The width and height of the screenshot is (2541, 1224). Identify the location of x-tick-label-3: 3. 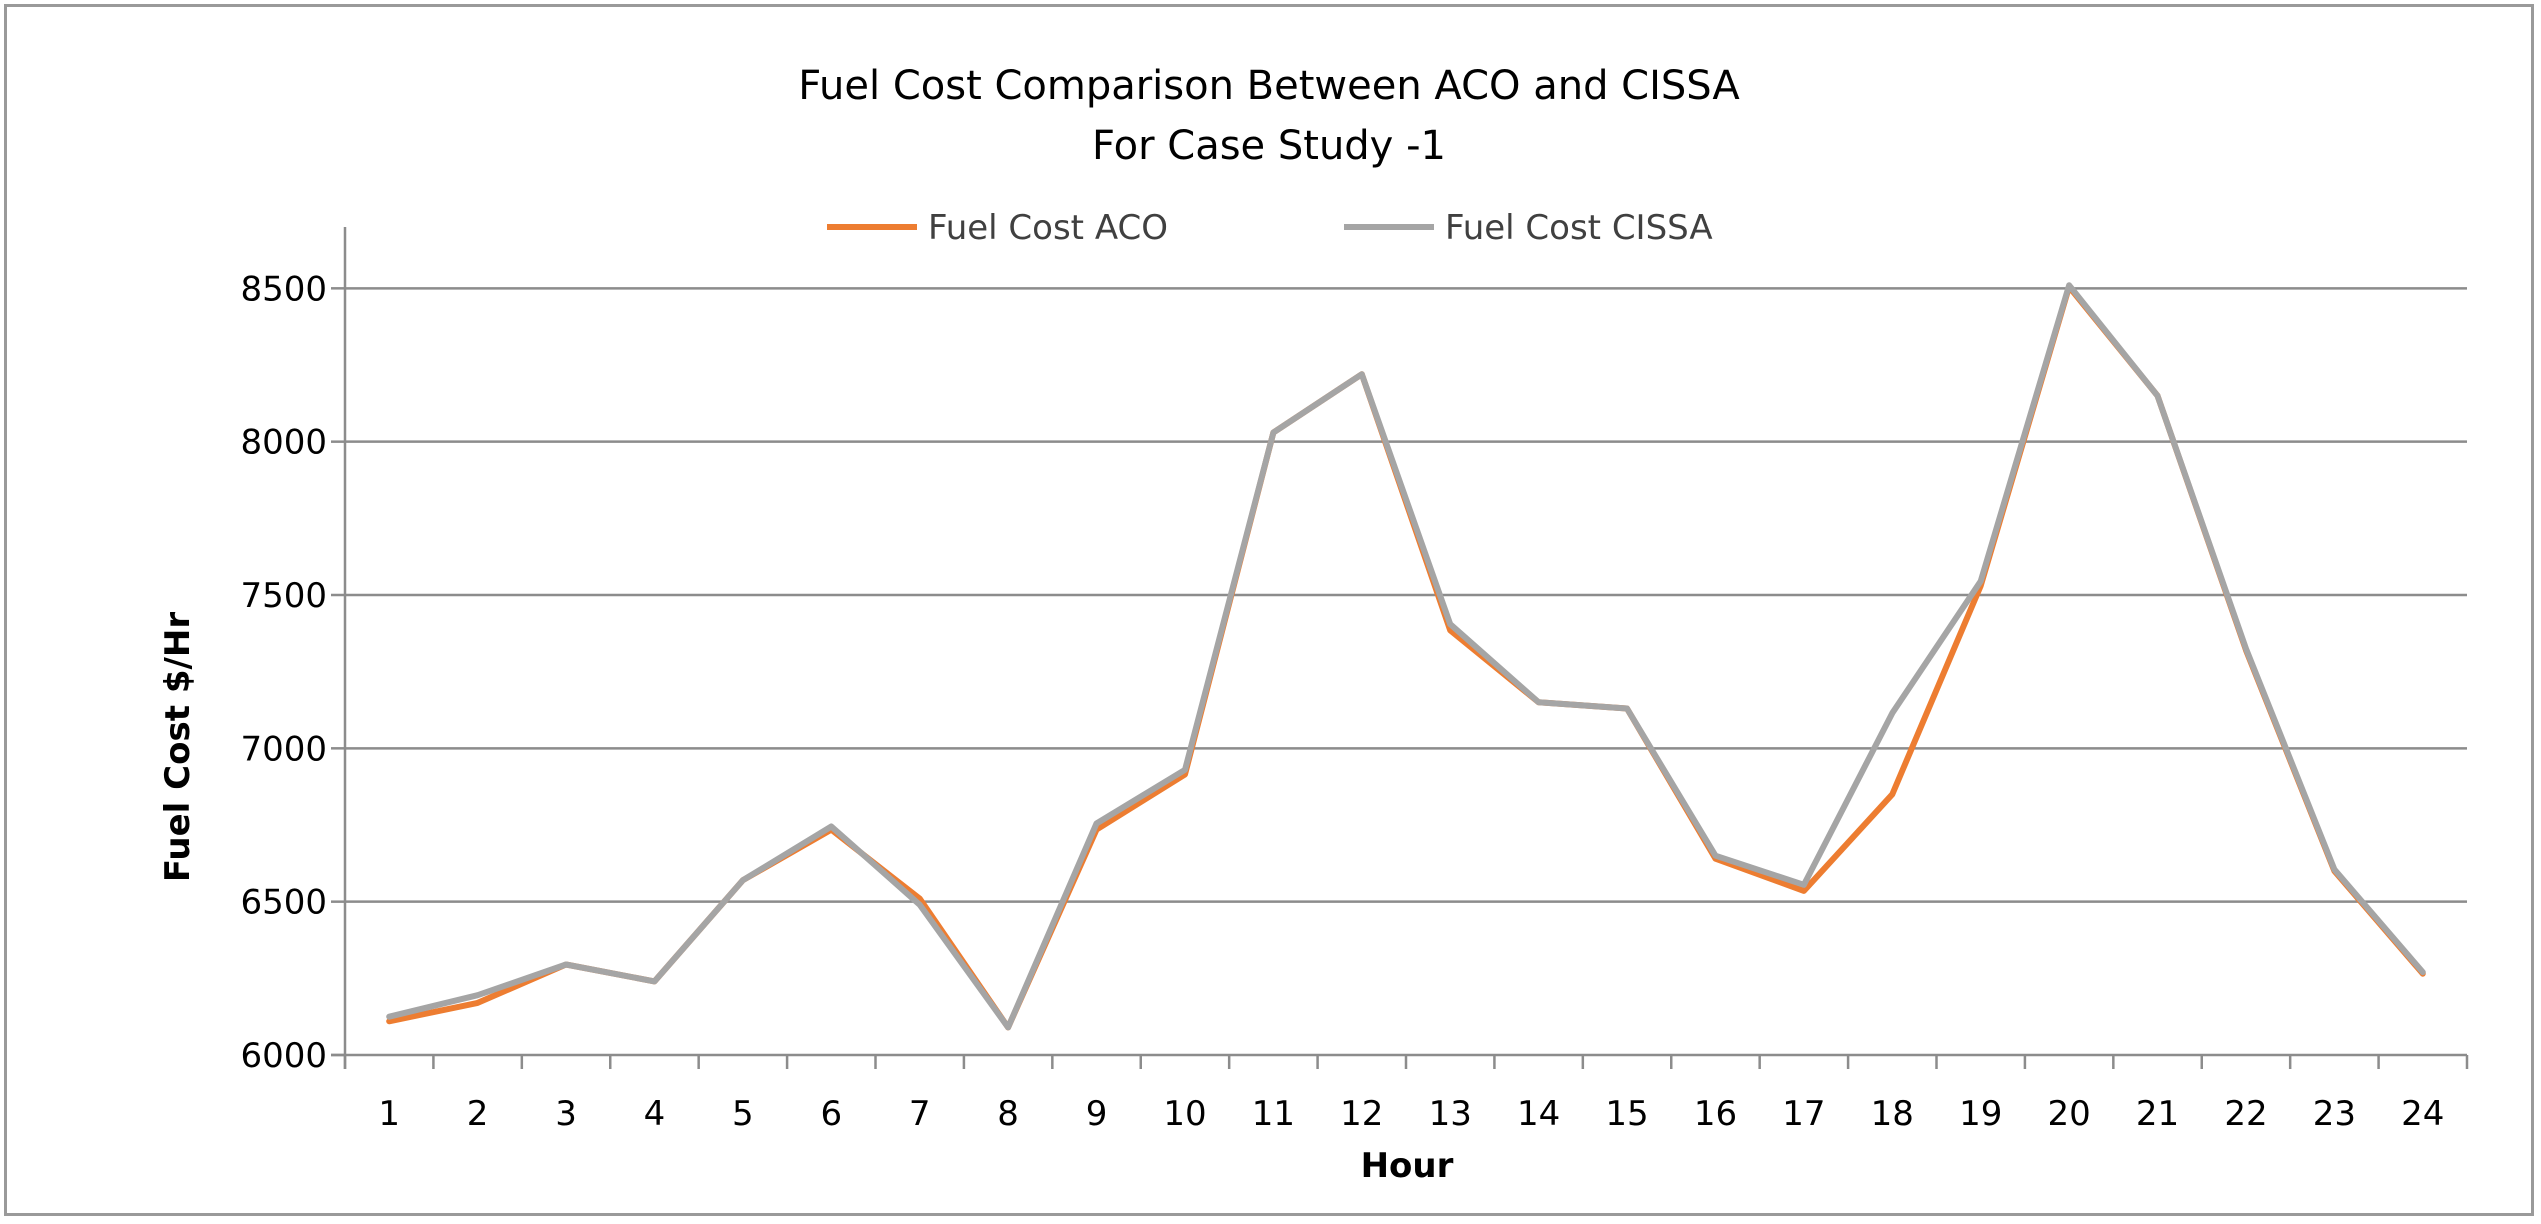
(566, 1114).